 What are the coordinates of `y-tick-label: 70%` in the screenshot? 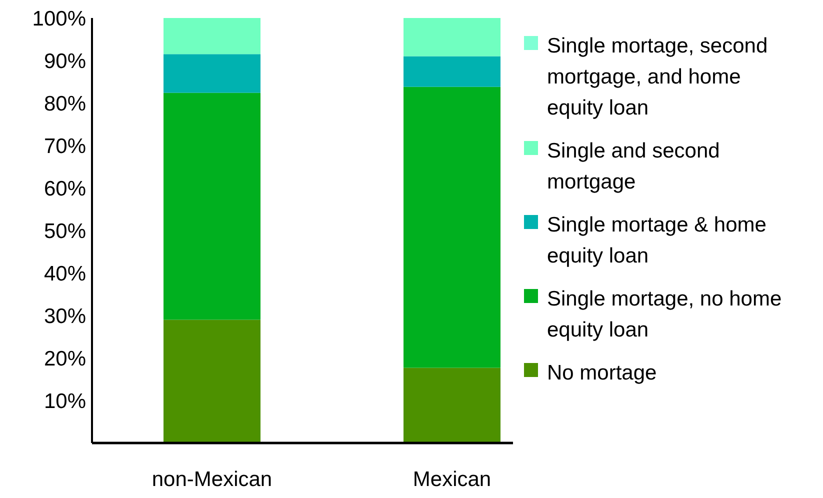 It's located at (65, 146).